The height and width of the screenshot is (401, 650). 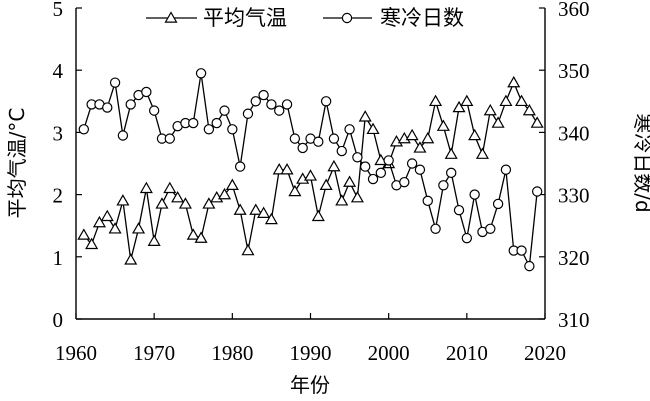 What do you see at coordinates (574, 133) in the screenshot?
I see `y-right-tick-label-3: 340` at bounding box center [574, 133].